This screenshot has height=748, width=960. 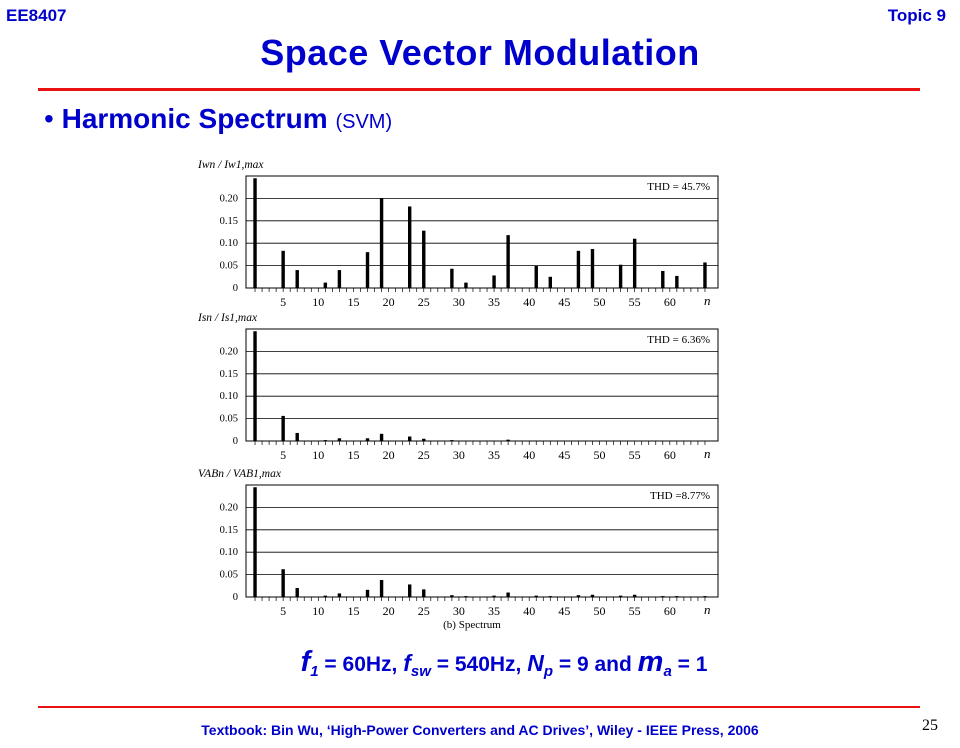 What do you see at coordinates (480, 52) in the screenshot?
I see `slide-title: Space Vector Modulation` at bounding box center [480, 52].